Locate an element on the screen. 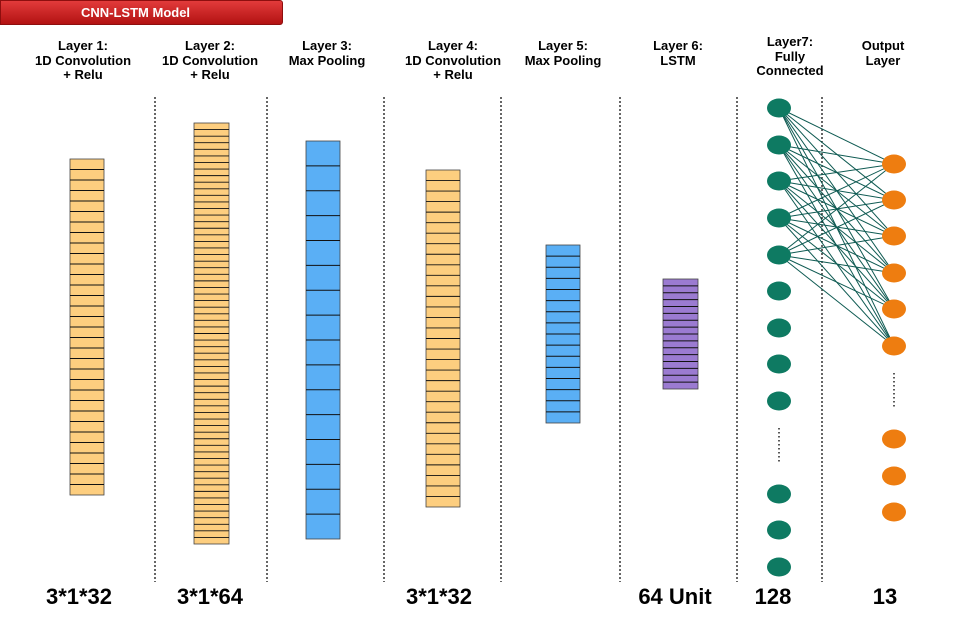 This screenshot has height=633, width=972. layer5-label: Layer 5: Max Pooling is located at coordinates (563, 53).